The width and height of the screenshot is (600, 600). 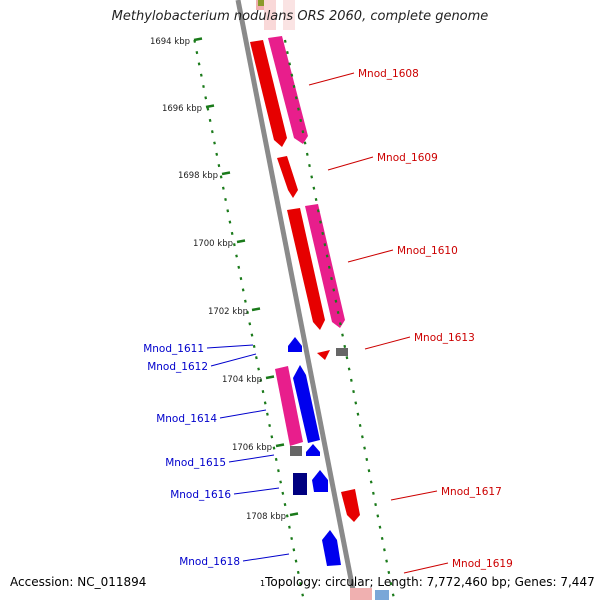 What do you see at coordinates (177, 367) in the screenshot?
I see `gene-label-mnod-1612: Mnod_1612` at bounding box center [177, 367].